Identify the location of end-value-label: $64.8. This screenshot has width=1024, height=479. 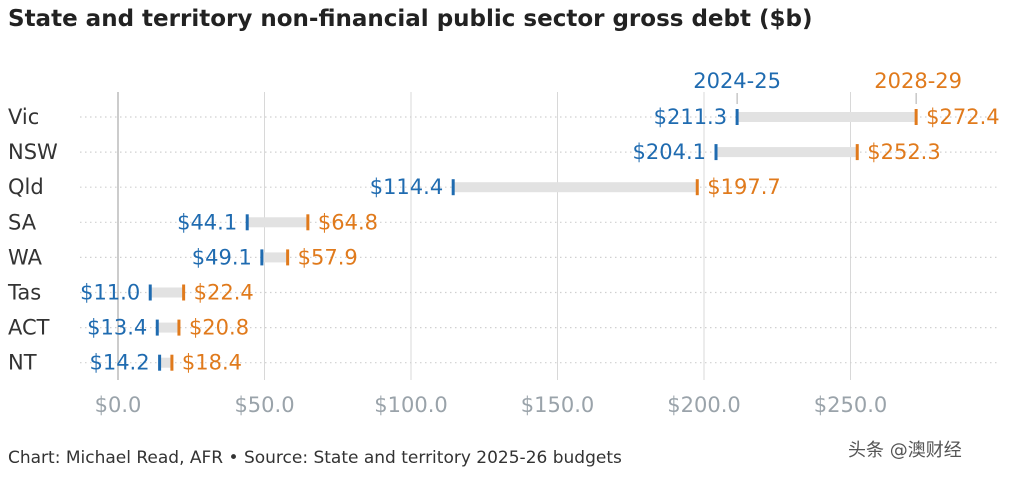
(348, 222).